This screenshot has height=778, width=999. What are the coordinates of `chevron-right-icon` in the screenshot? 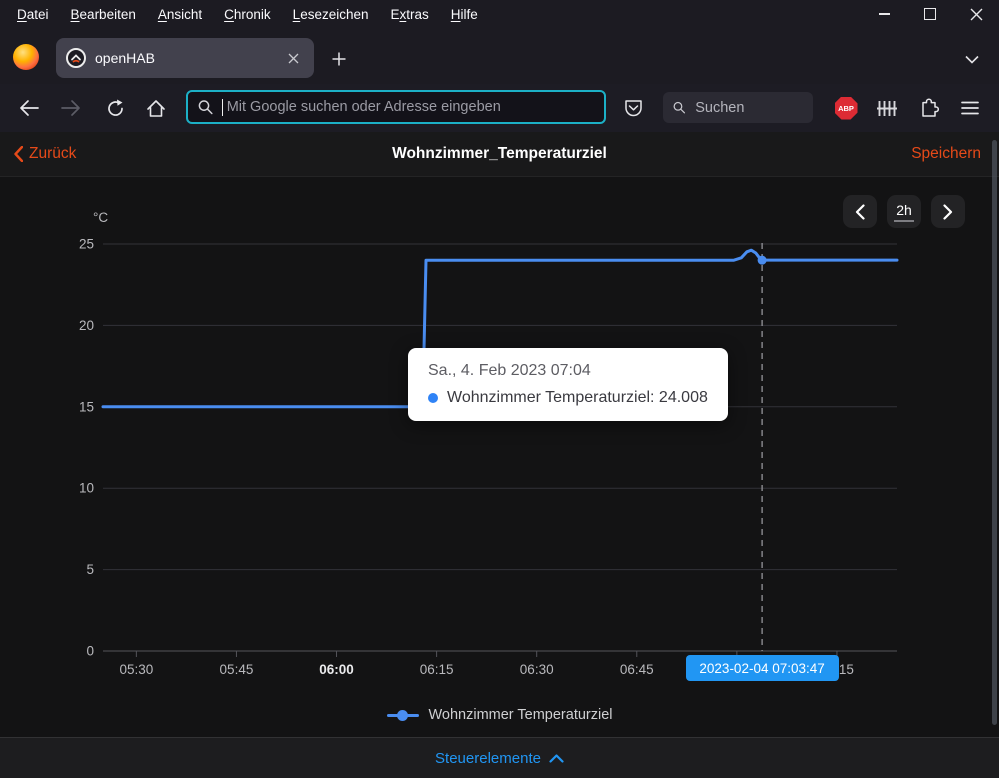 It's located at (948, 211).